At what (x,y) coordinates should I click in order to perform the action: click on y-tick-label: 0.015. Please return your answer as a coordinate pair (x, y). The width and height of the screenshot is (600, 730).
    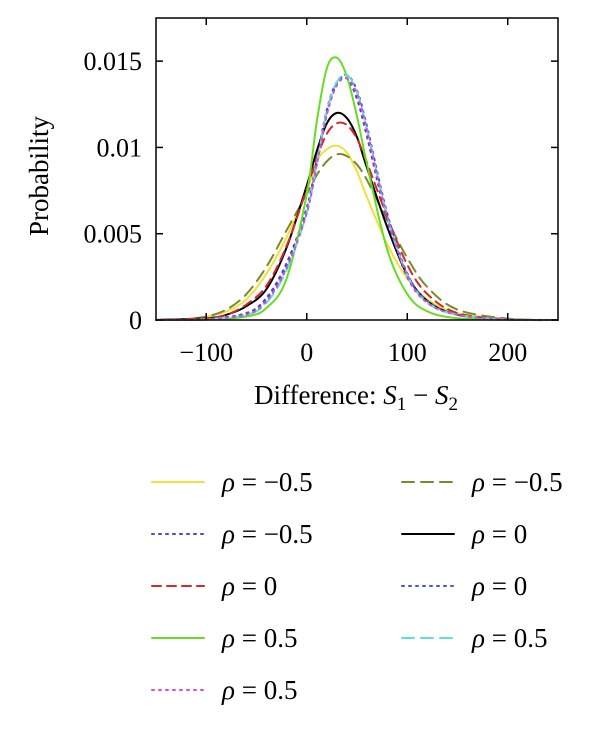
    Looking at the image, I should click on (113, 61).